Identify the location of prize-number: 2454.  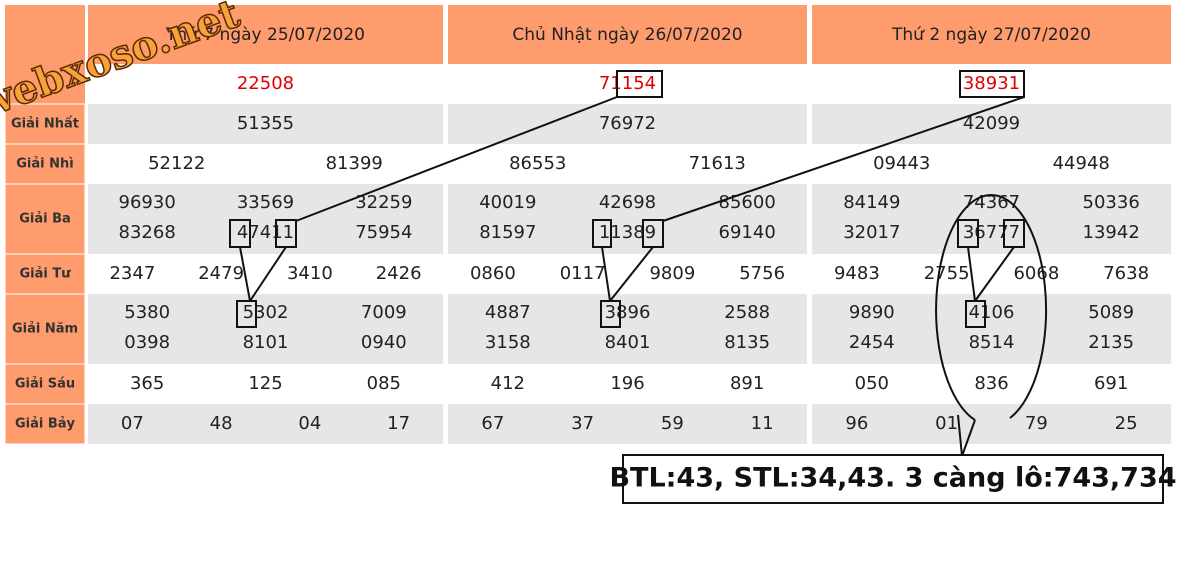
(872, 342).